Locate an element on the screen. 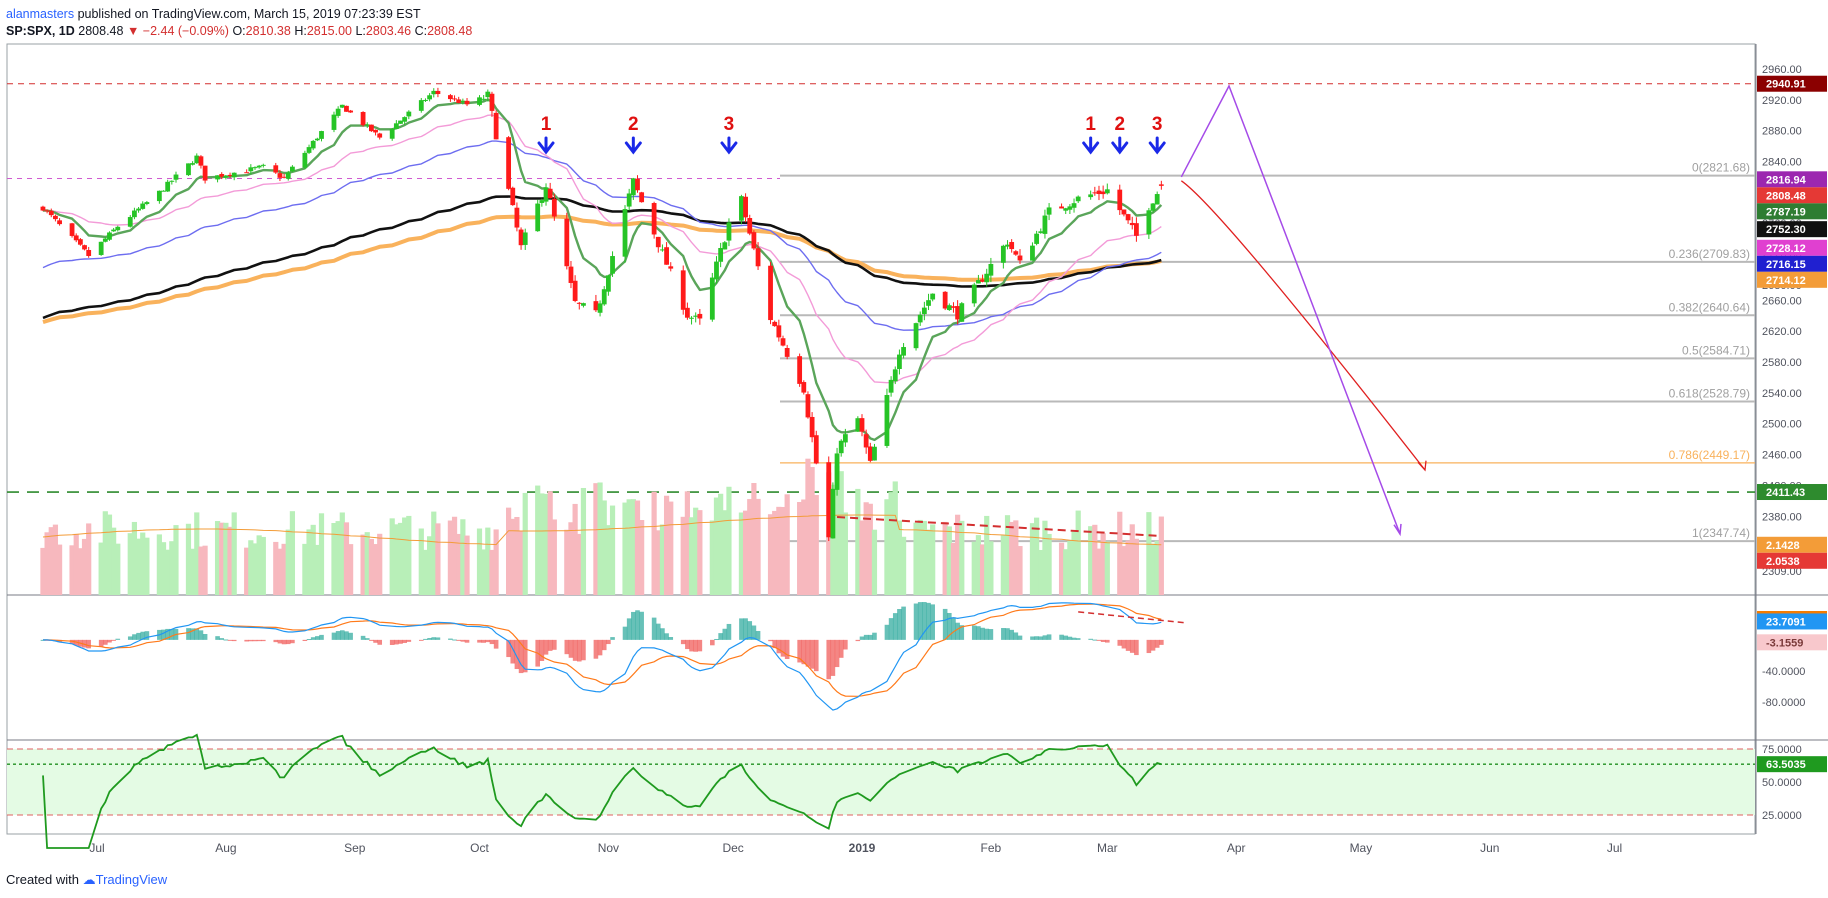 The width and height of the screenshot is (1828, 898). price-tag-label: 2728.12 is located at coordinates (1786, 249).